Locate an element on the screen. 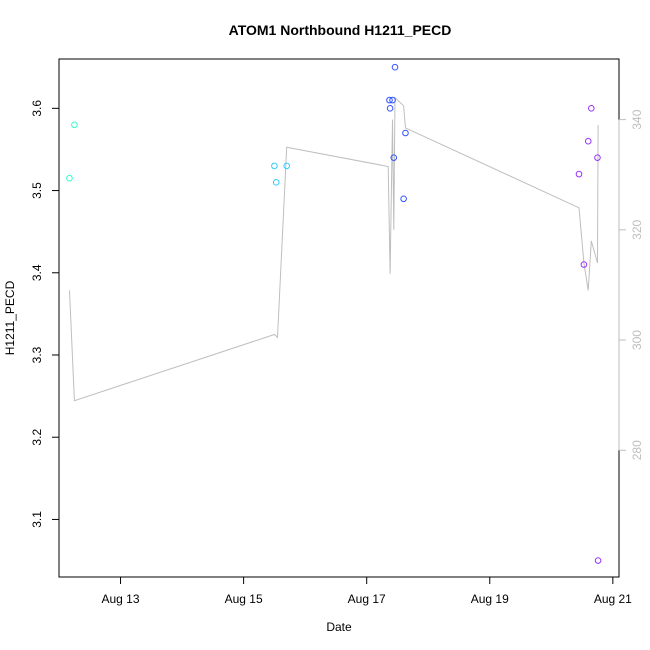  y2-tick-label-2: 320 is located at coordinates (637, 229).